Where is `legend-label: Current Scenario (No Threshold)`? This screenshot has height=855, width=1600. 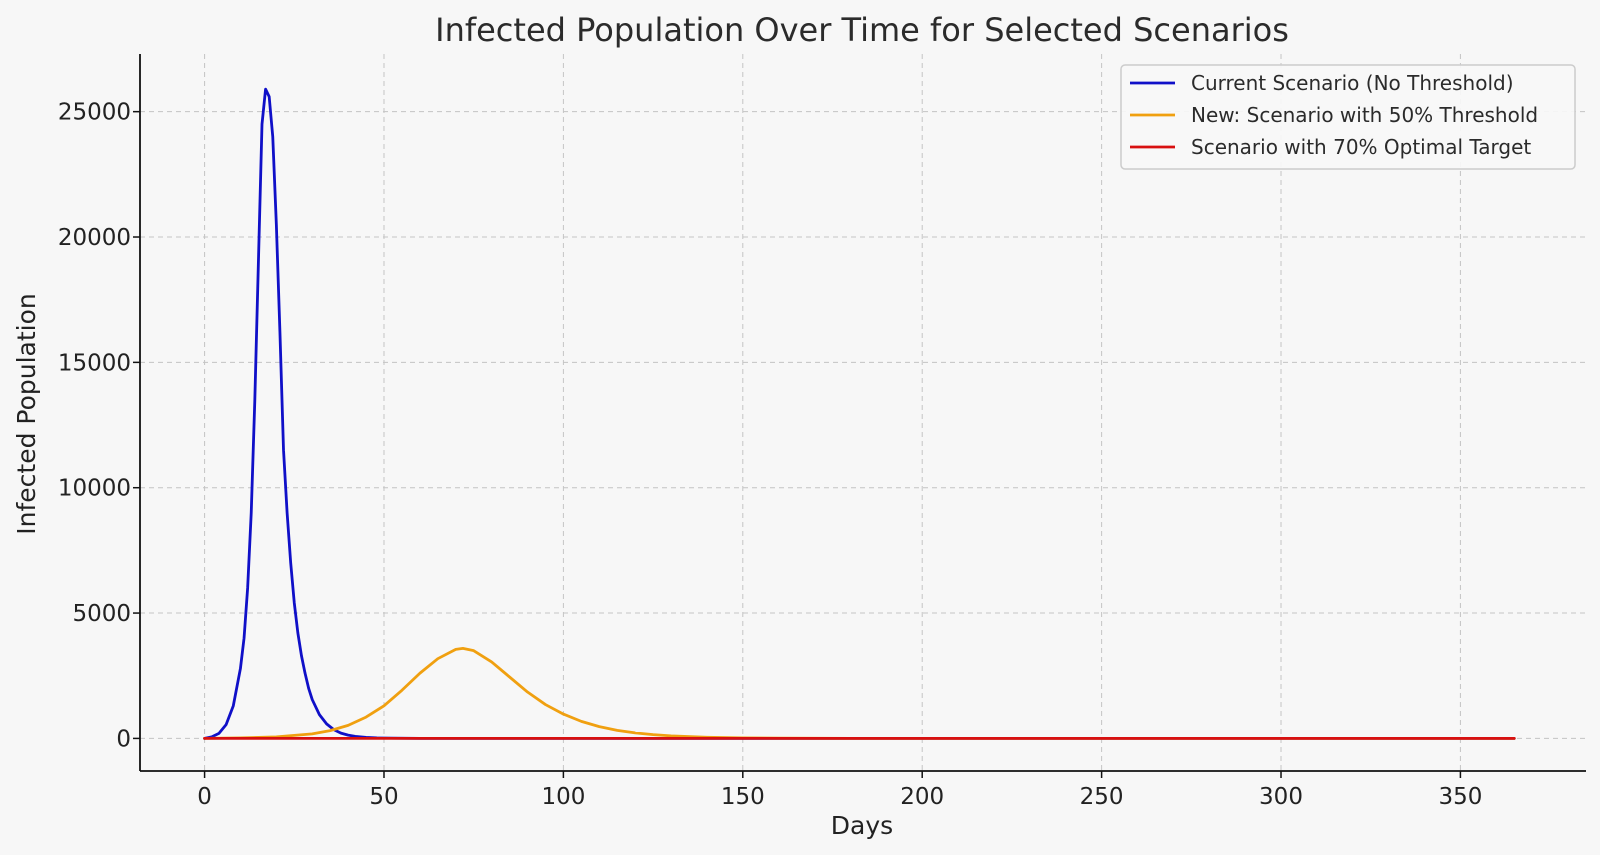 legend-label: Current Scenario (No Threshold) is located at coordinates (1352, 83).